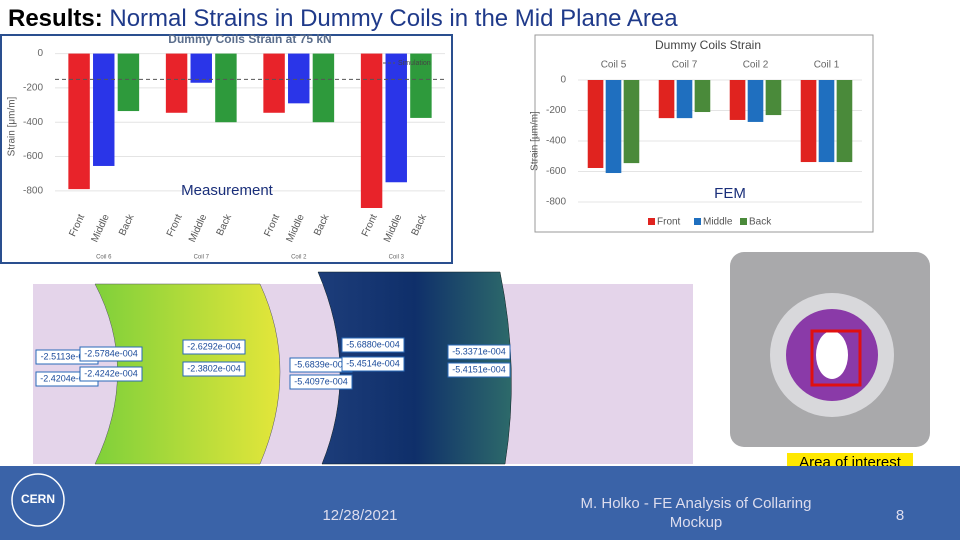 The width and height of the screenshot is (960, 540). Describe the element at coordinates (249, 39) in the screenshot. I see `chart-title: Dummy Coils Strain at 75 kN` at that location.